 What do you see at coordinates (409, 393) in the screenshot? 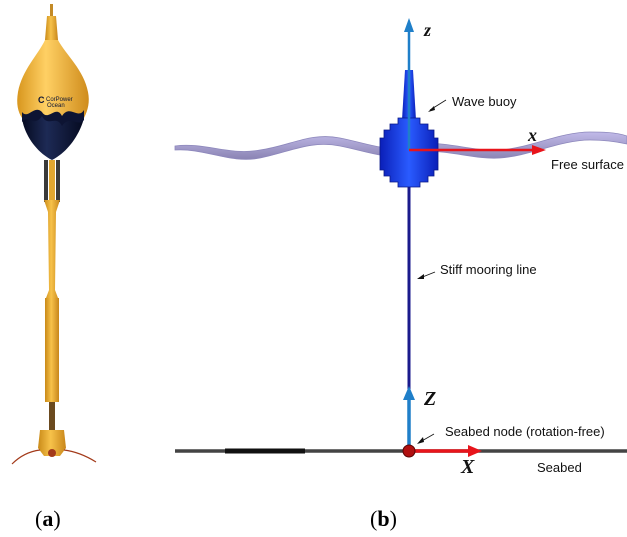
I see `axis-Z-global-arrowhead` at bounding box center [409, 393].